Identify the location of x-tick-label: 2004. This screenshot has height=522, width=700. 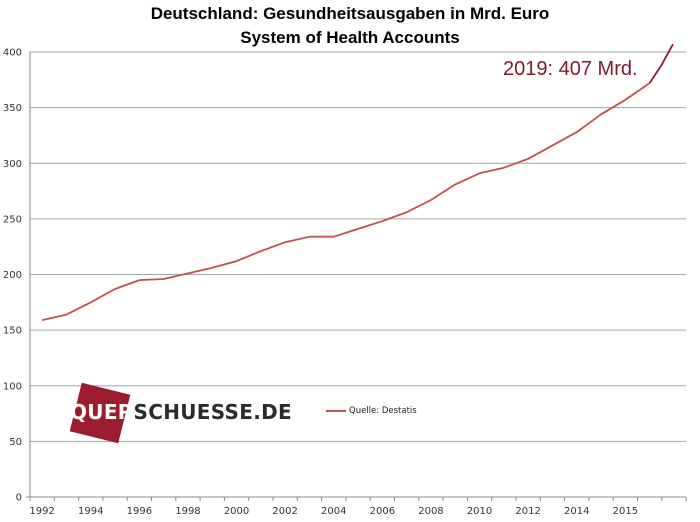
(333, 511).